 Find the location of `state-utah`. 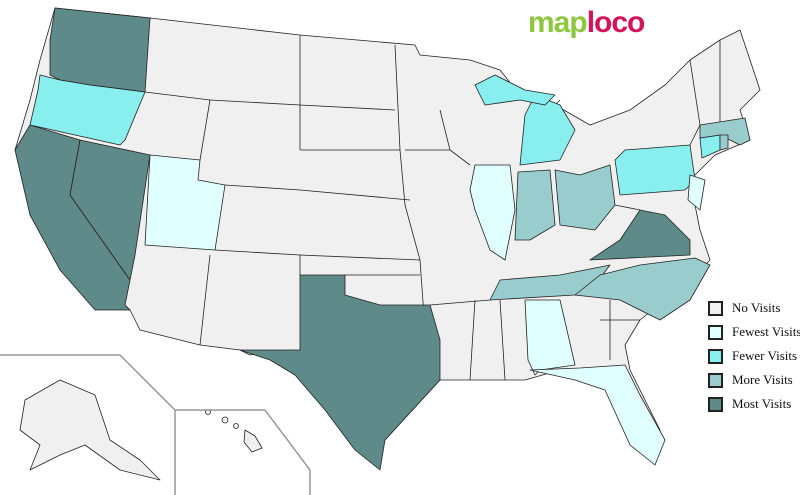

state-utah is located at coordinates (185, 202).